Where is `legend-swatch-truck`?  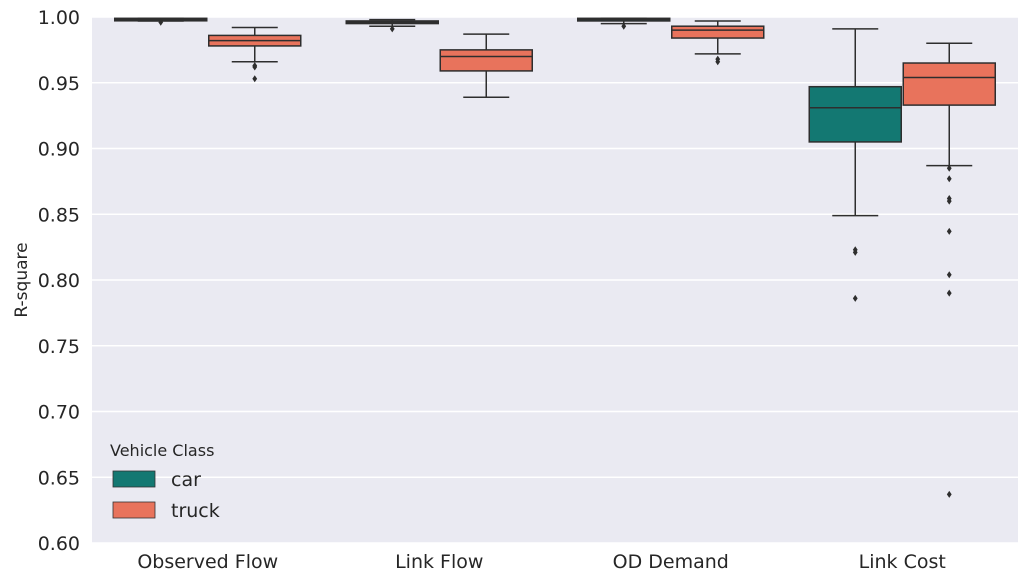
legend-swatch-truck is located at coordinates (134, 510).